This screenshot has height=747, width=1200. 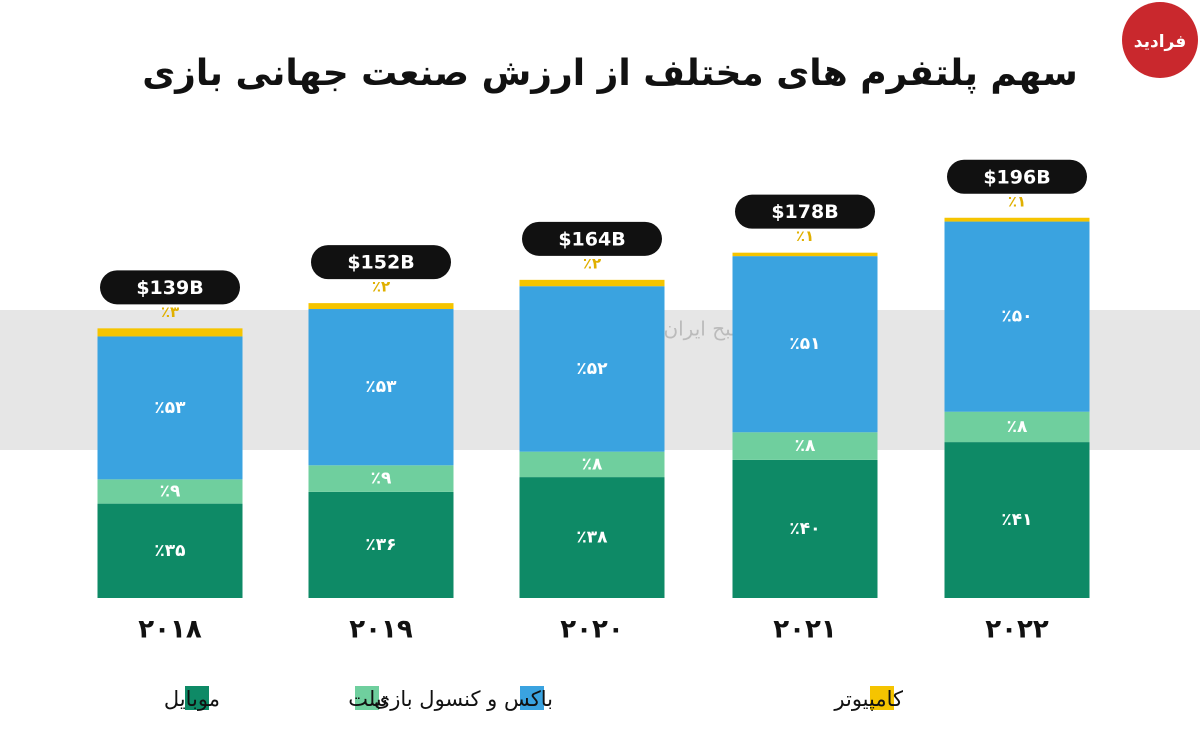 I want to click on data-label: ٪۵۲, so click(x=592, y=369).